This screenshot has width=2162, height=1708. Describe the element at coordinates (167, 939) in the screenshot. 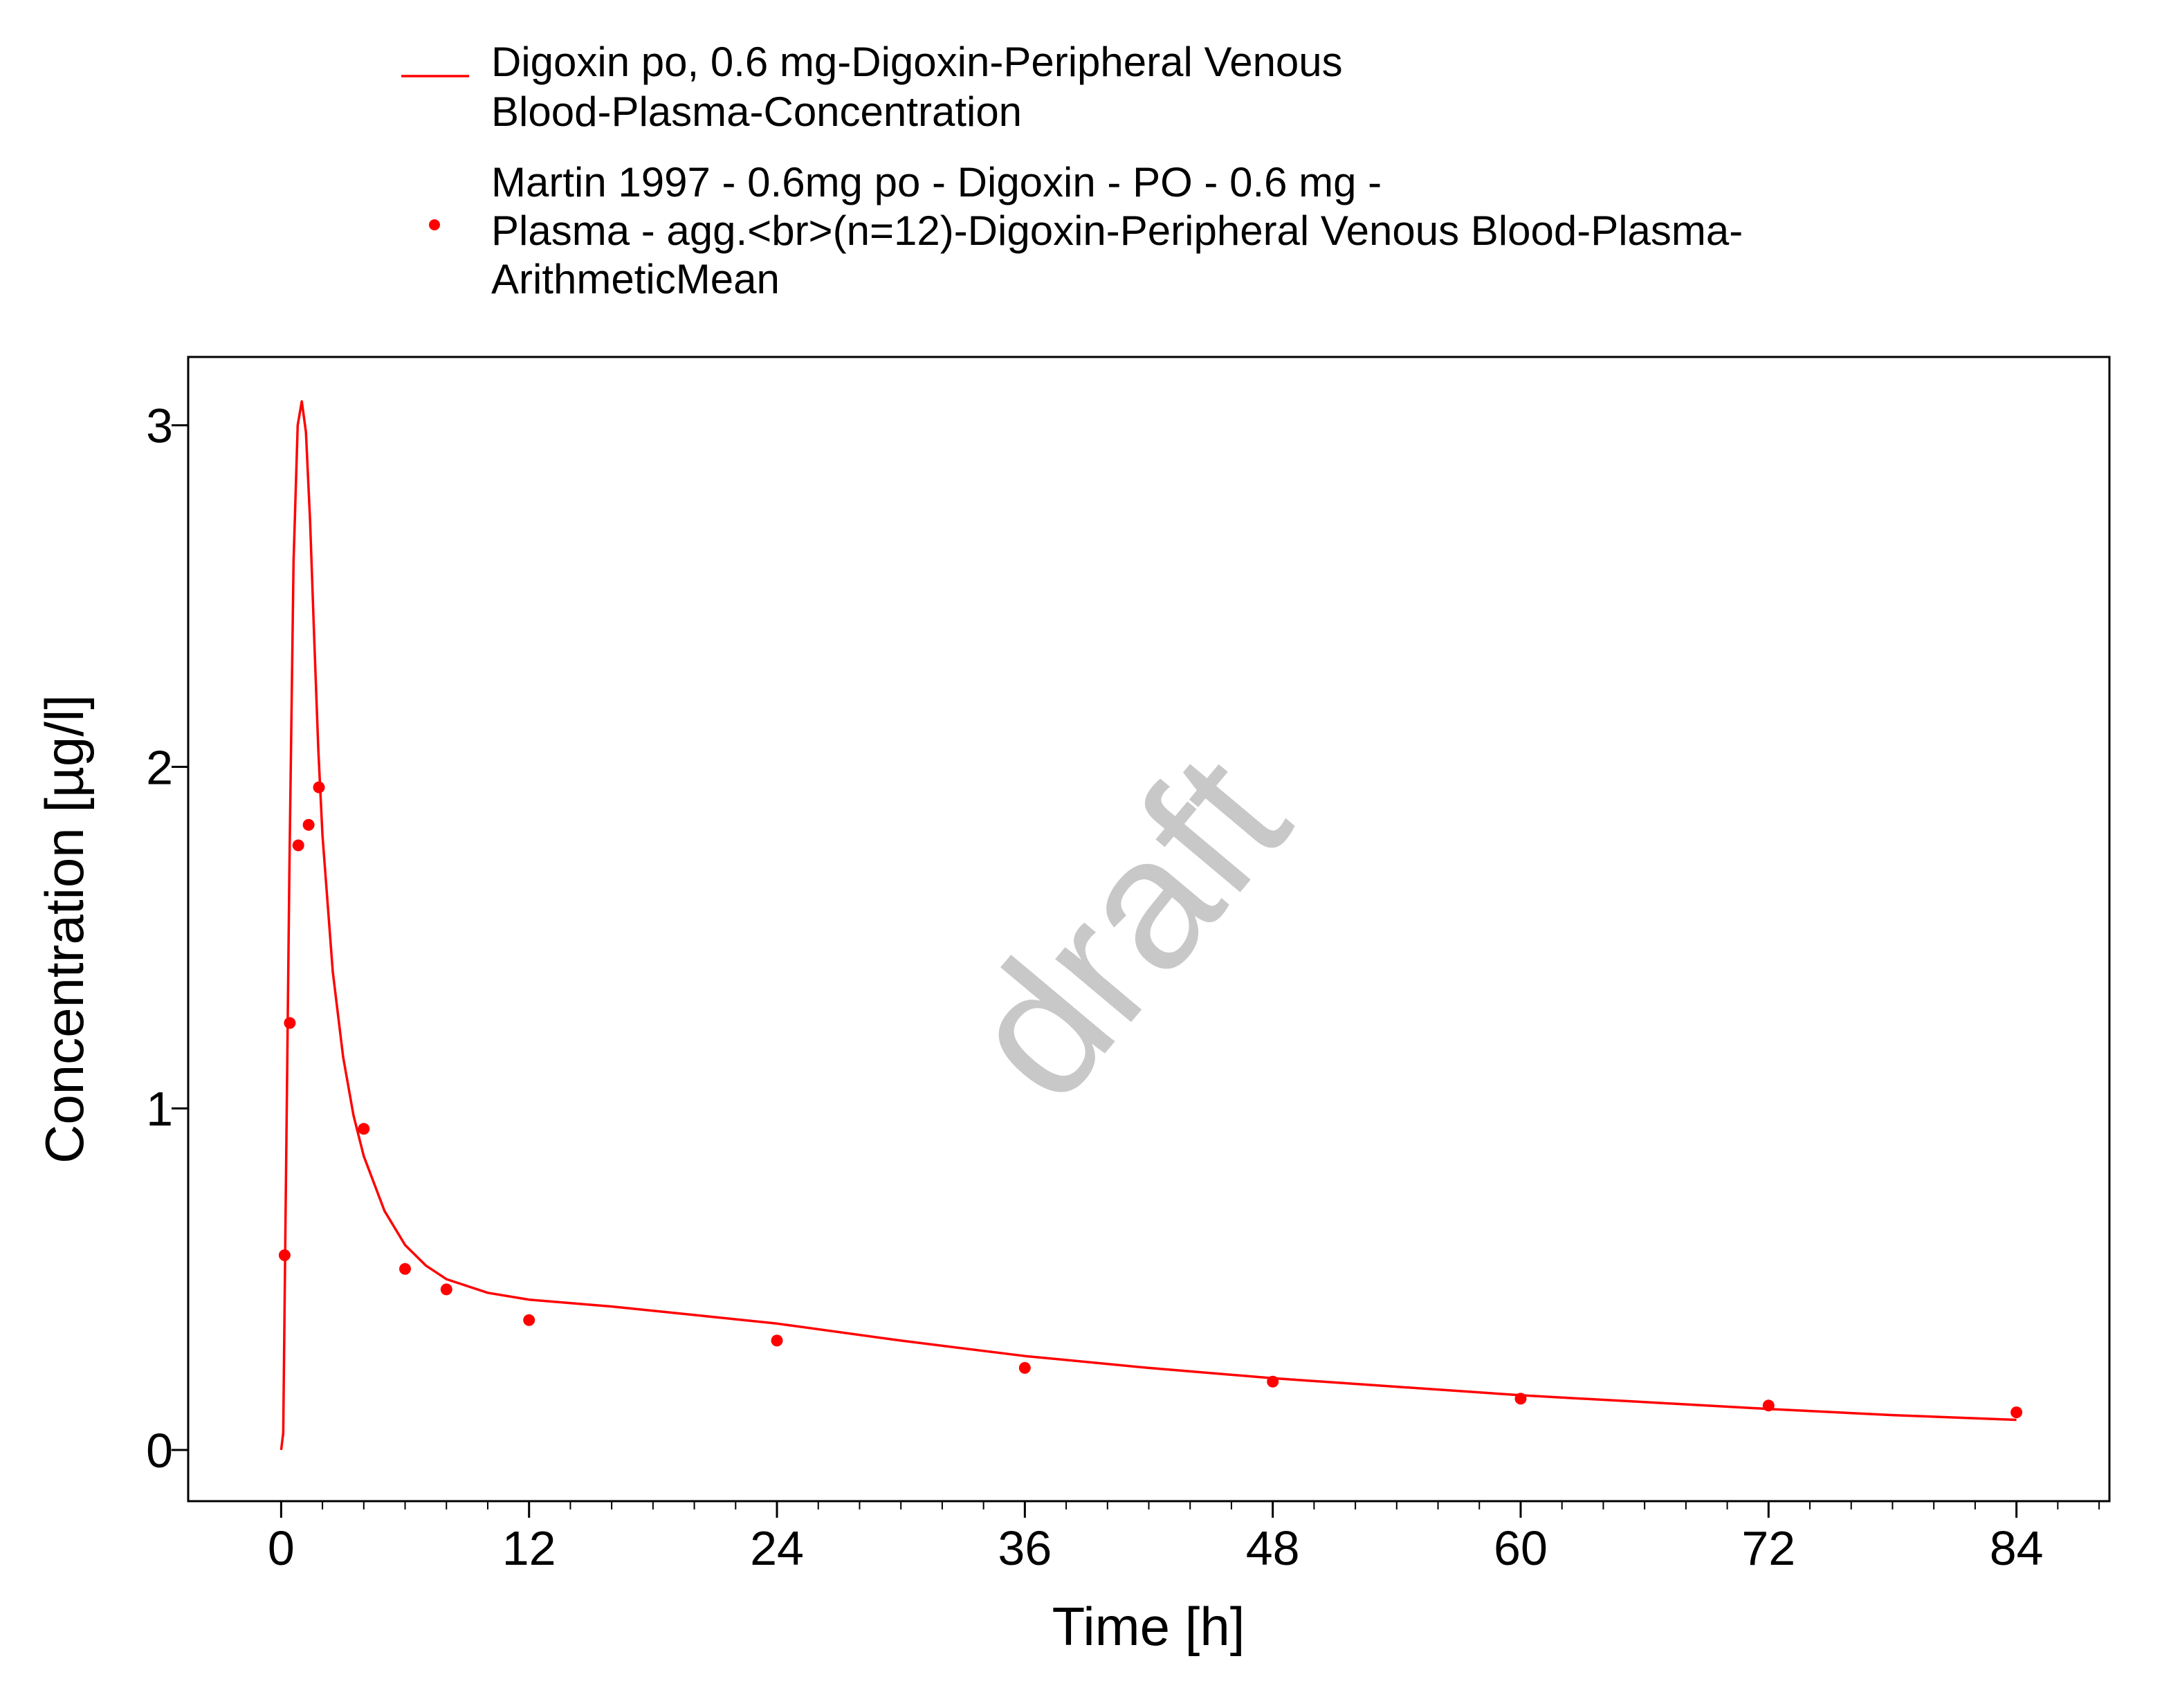

I see `y-axis: 0 1 2 3` at that location.